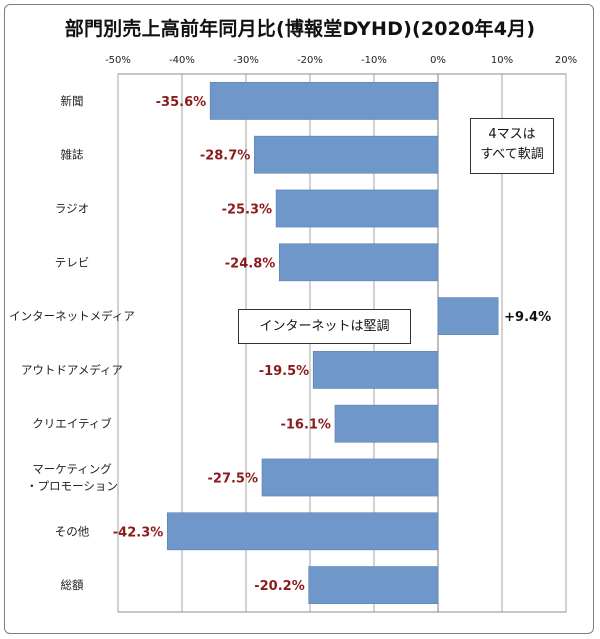 This screenshot has height=639, width=600. I want to click on data-label: -35.6%, so click(181, 102).